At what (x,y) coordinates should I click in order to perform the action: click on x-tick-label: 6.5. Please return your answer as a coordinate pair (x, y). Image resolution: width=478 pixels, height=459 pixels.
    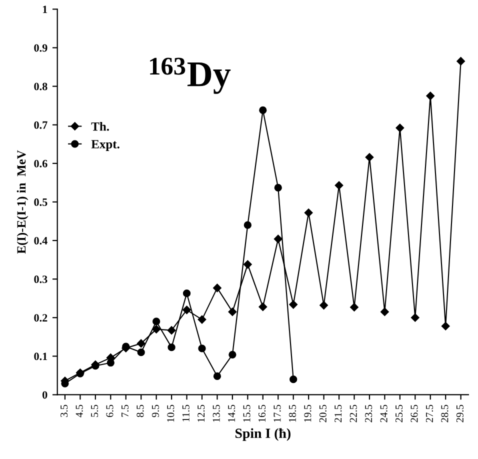
    Looking at the image, I should click on (110, 411).